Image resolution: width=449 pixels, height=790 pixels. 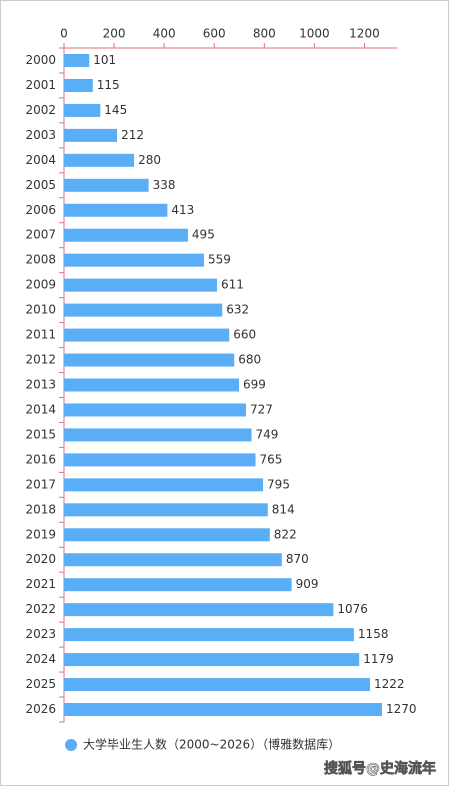 I want to click on x-tick-label: 200, so click(x=114, y=34).